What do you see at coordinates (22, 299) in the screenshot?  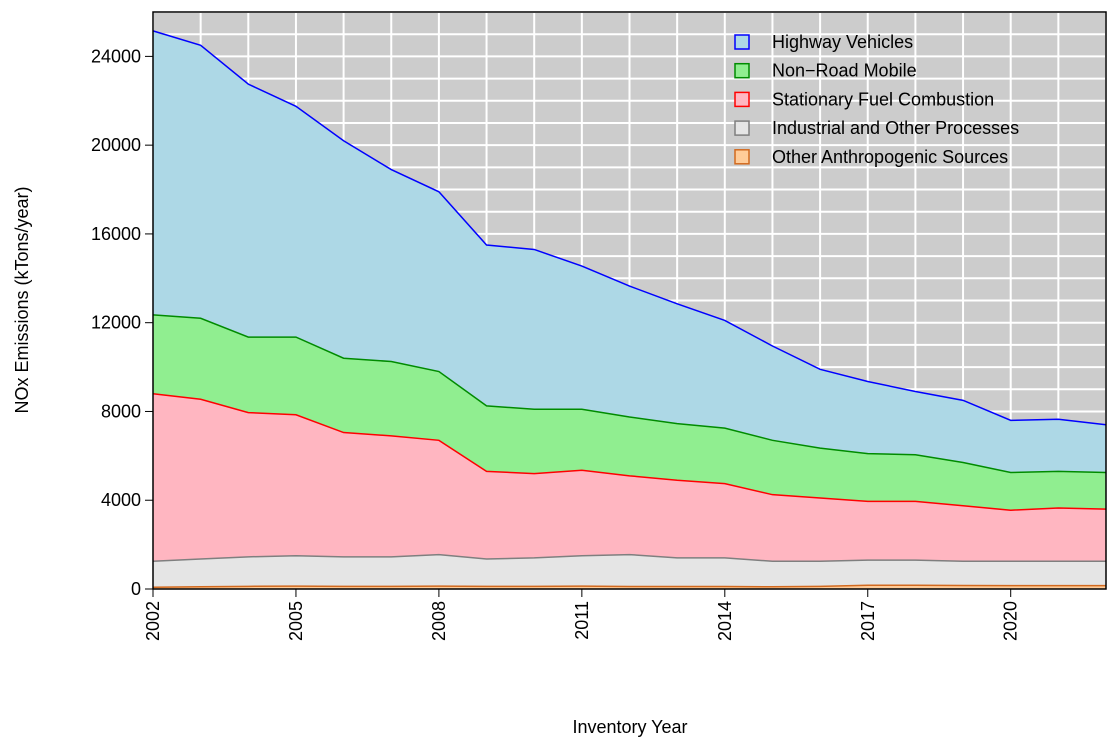 I see `y-axis-label: NOx Emissions (kTons/year)` at bounding box center [22, 299].